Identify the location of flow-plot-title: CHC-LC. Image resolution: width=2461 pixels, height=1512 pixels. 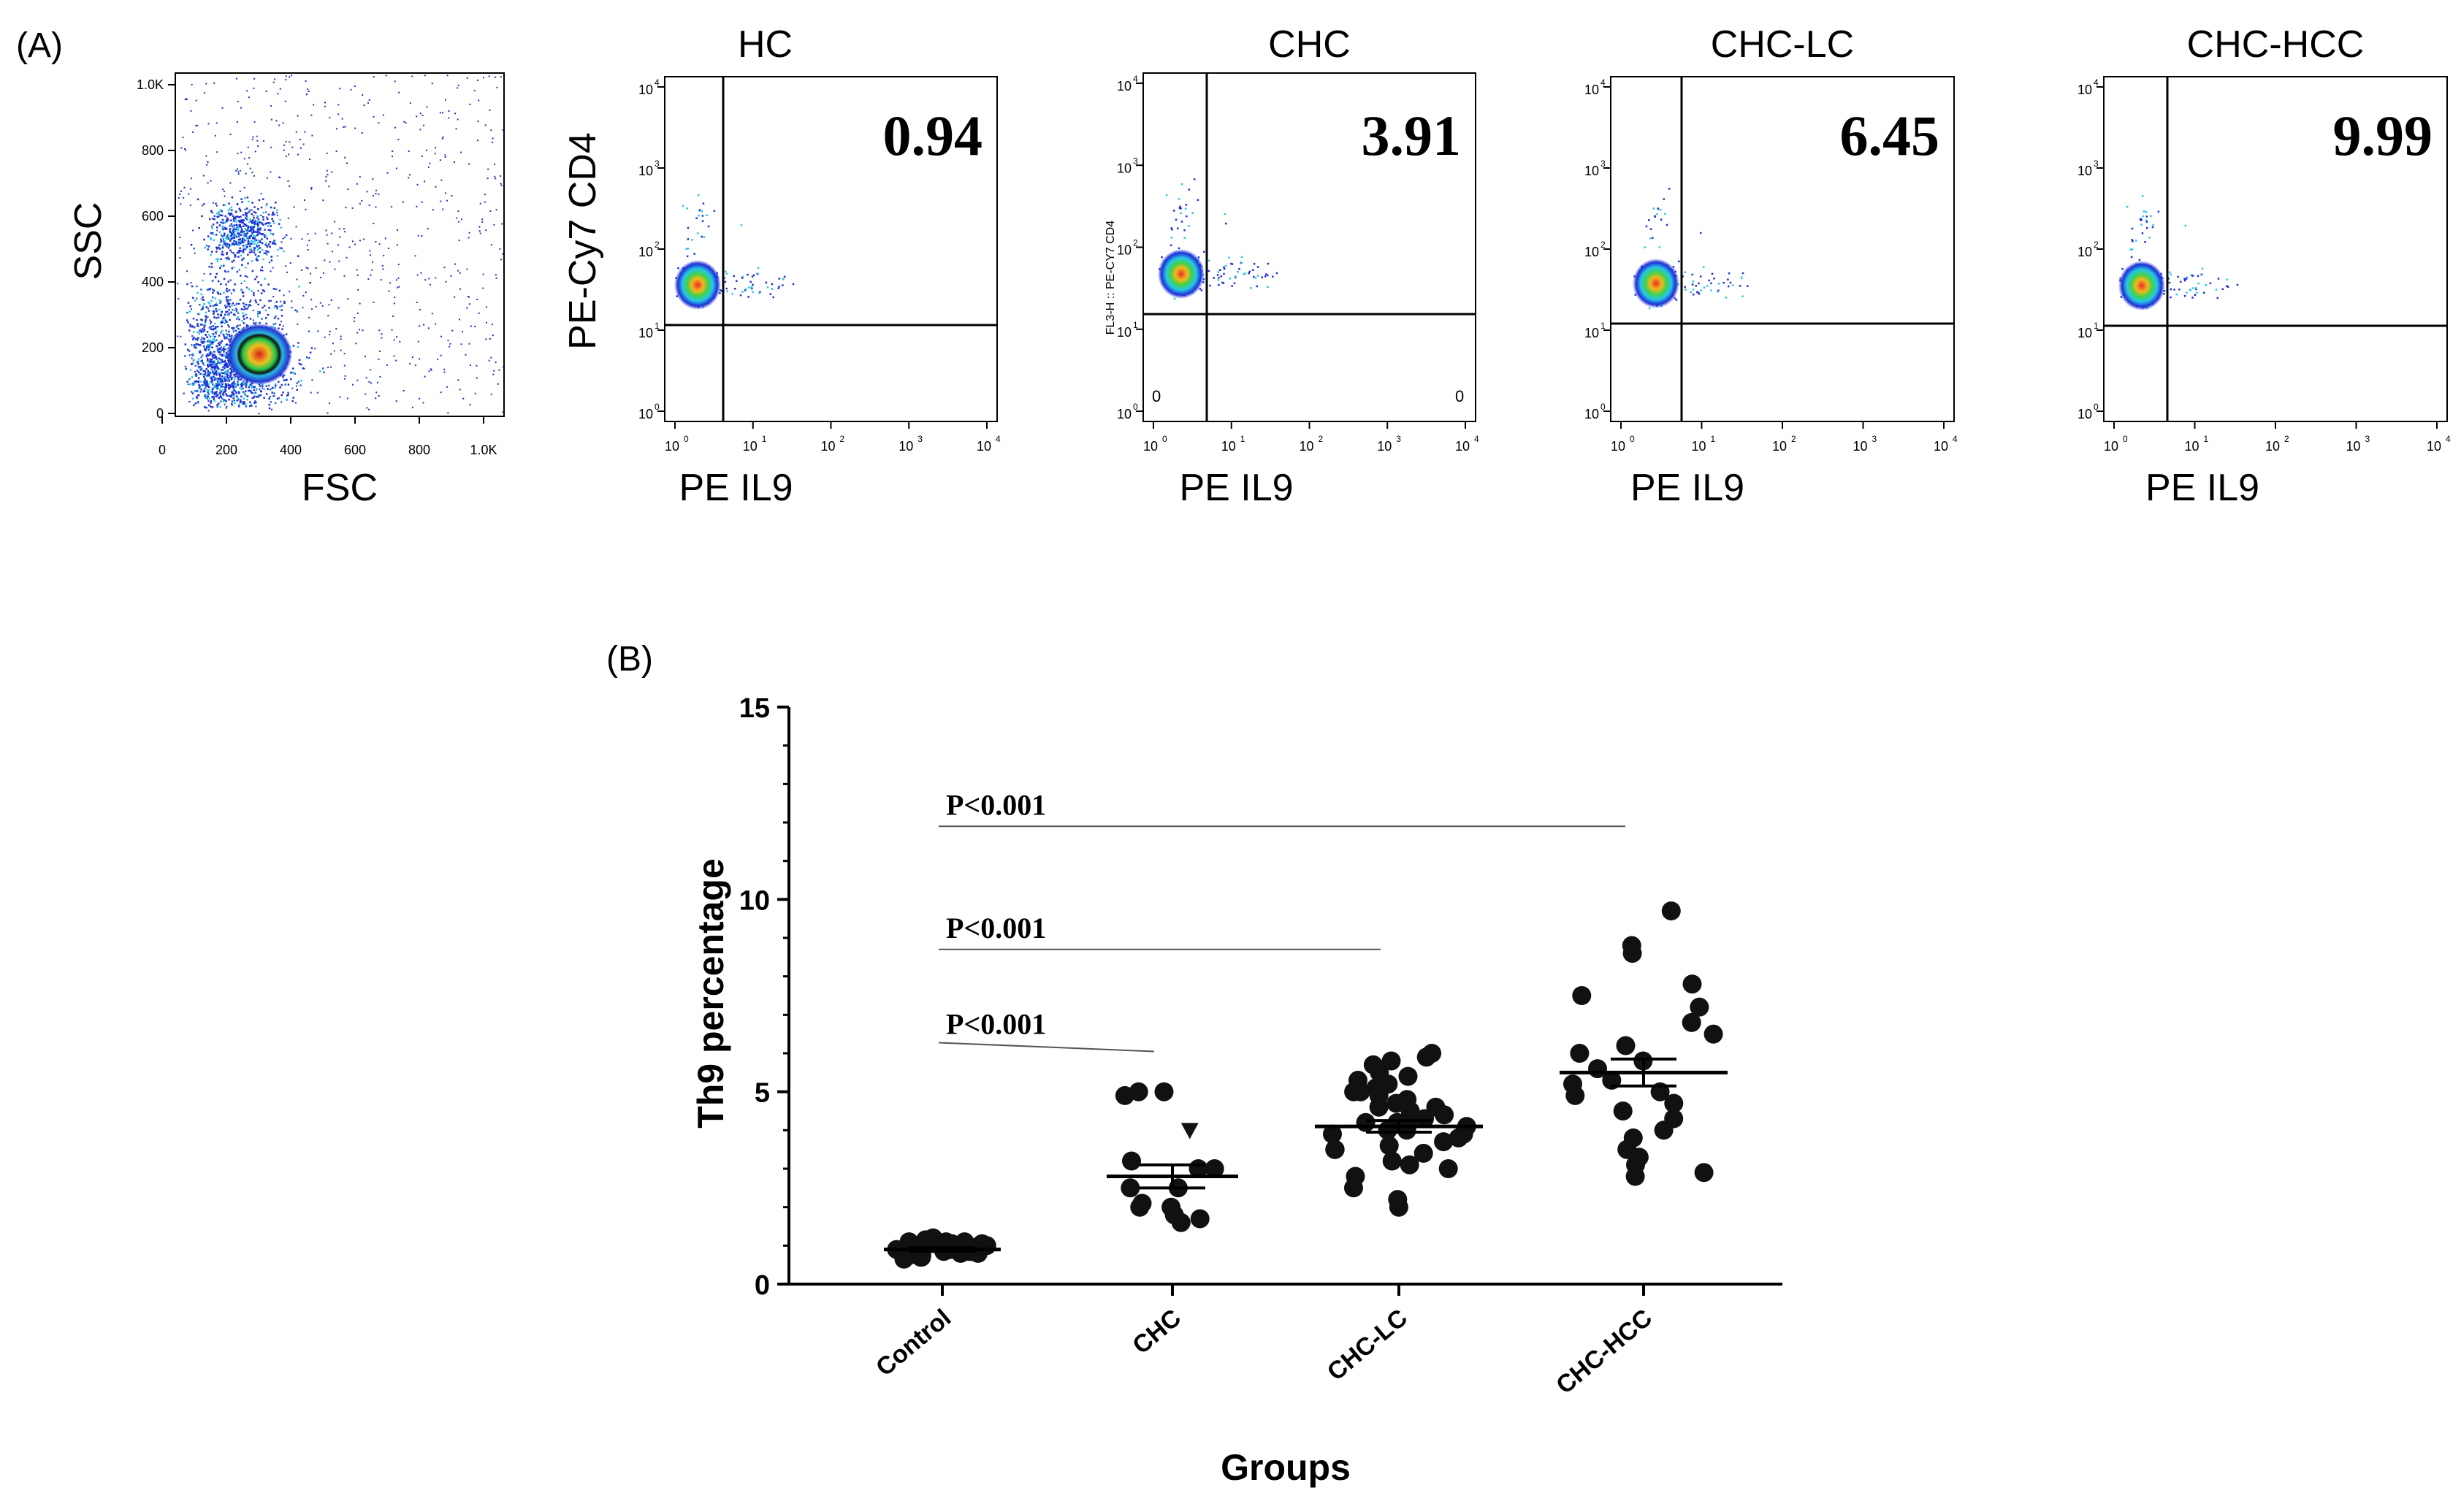
(1782, 44).